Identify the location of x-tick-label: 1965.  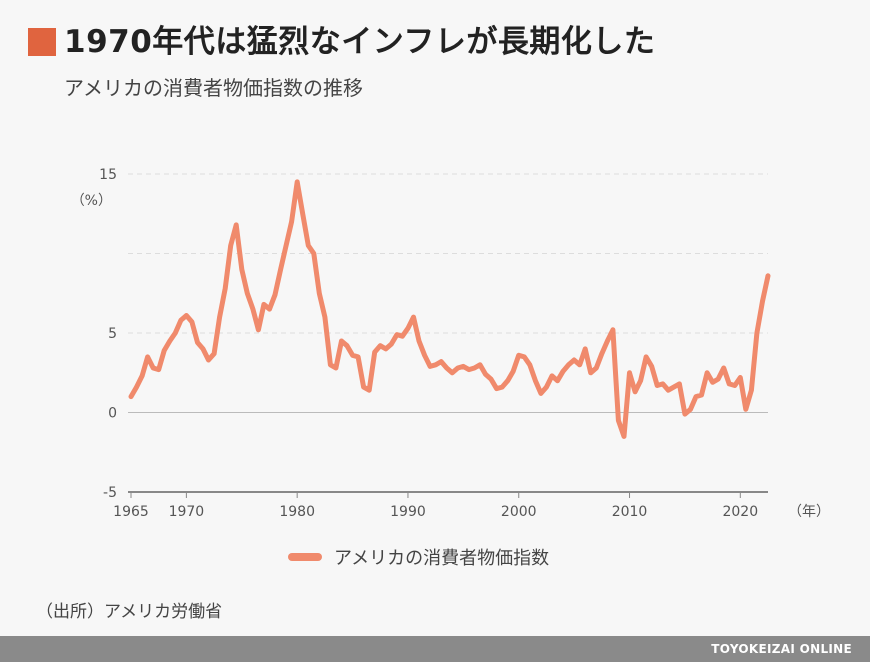
(131, 512).